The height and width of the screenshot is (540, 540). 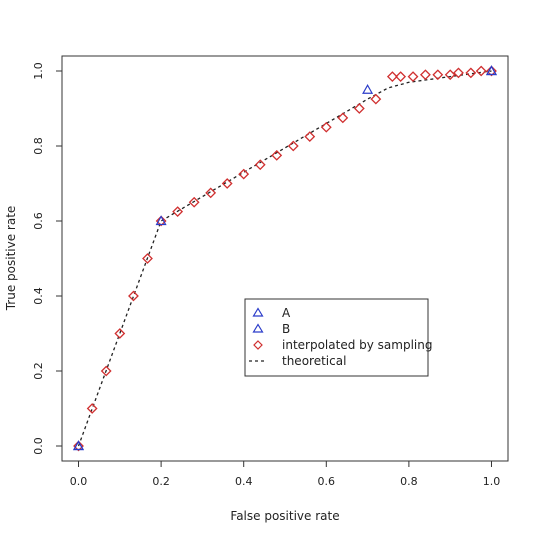 I want to click on y-tick-label: 1.0, so click(x=38, y=71).